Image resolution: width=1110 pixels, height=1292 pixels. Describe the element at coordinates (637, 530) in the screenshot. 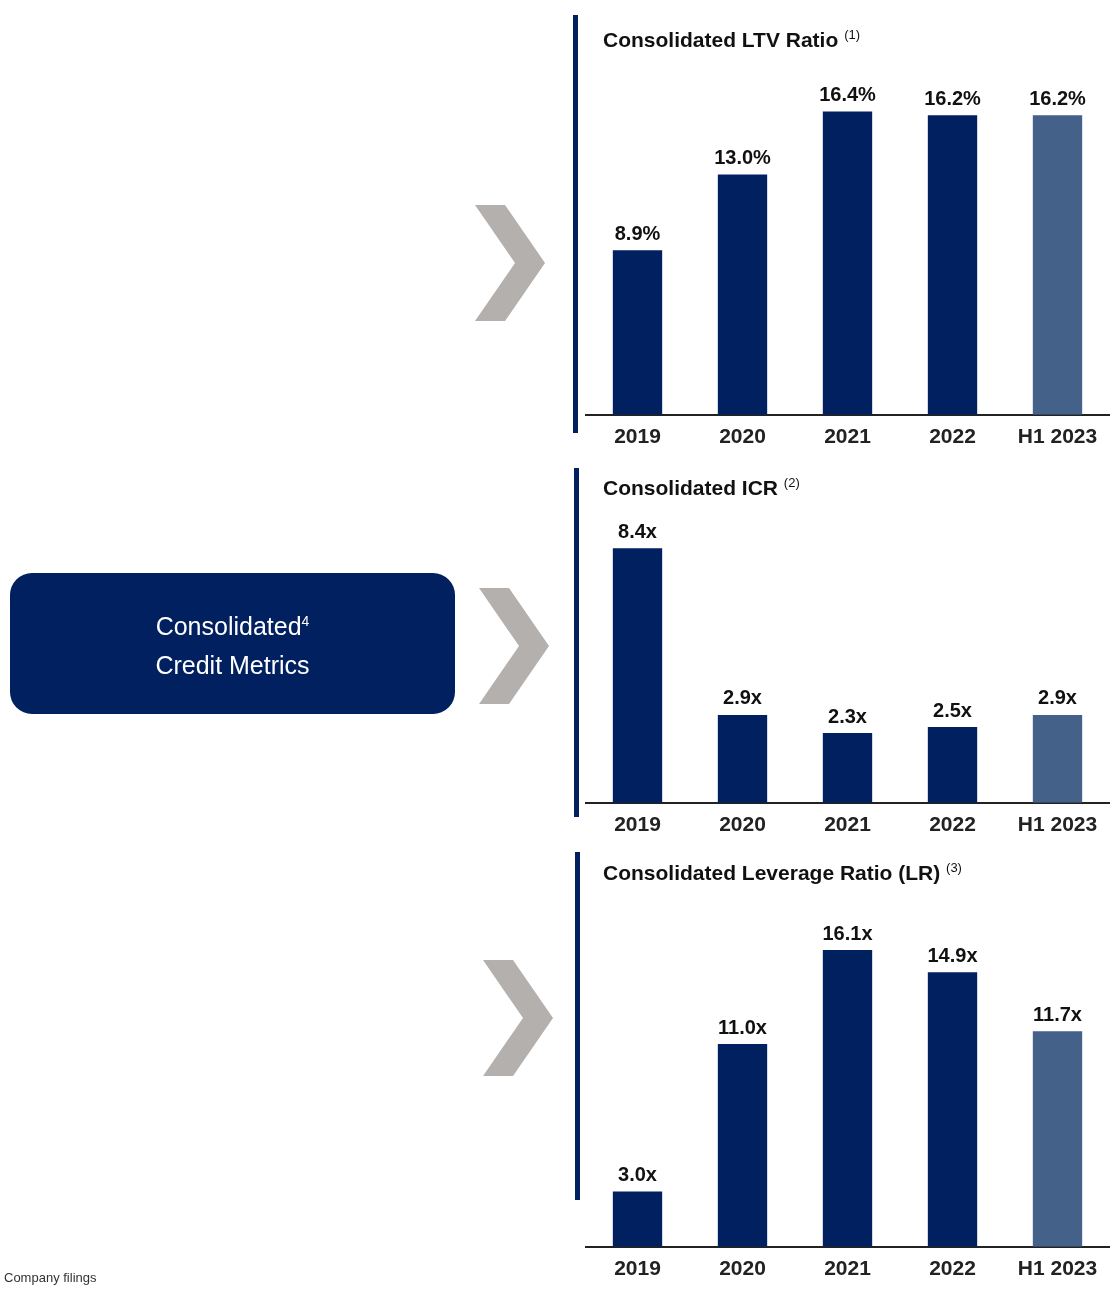

I see `data-label: 8.4x` at that location.